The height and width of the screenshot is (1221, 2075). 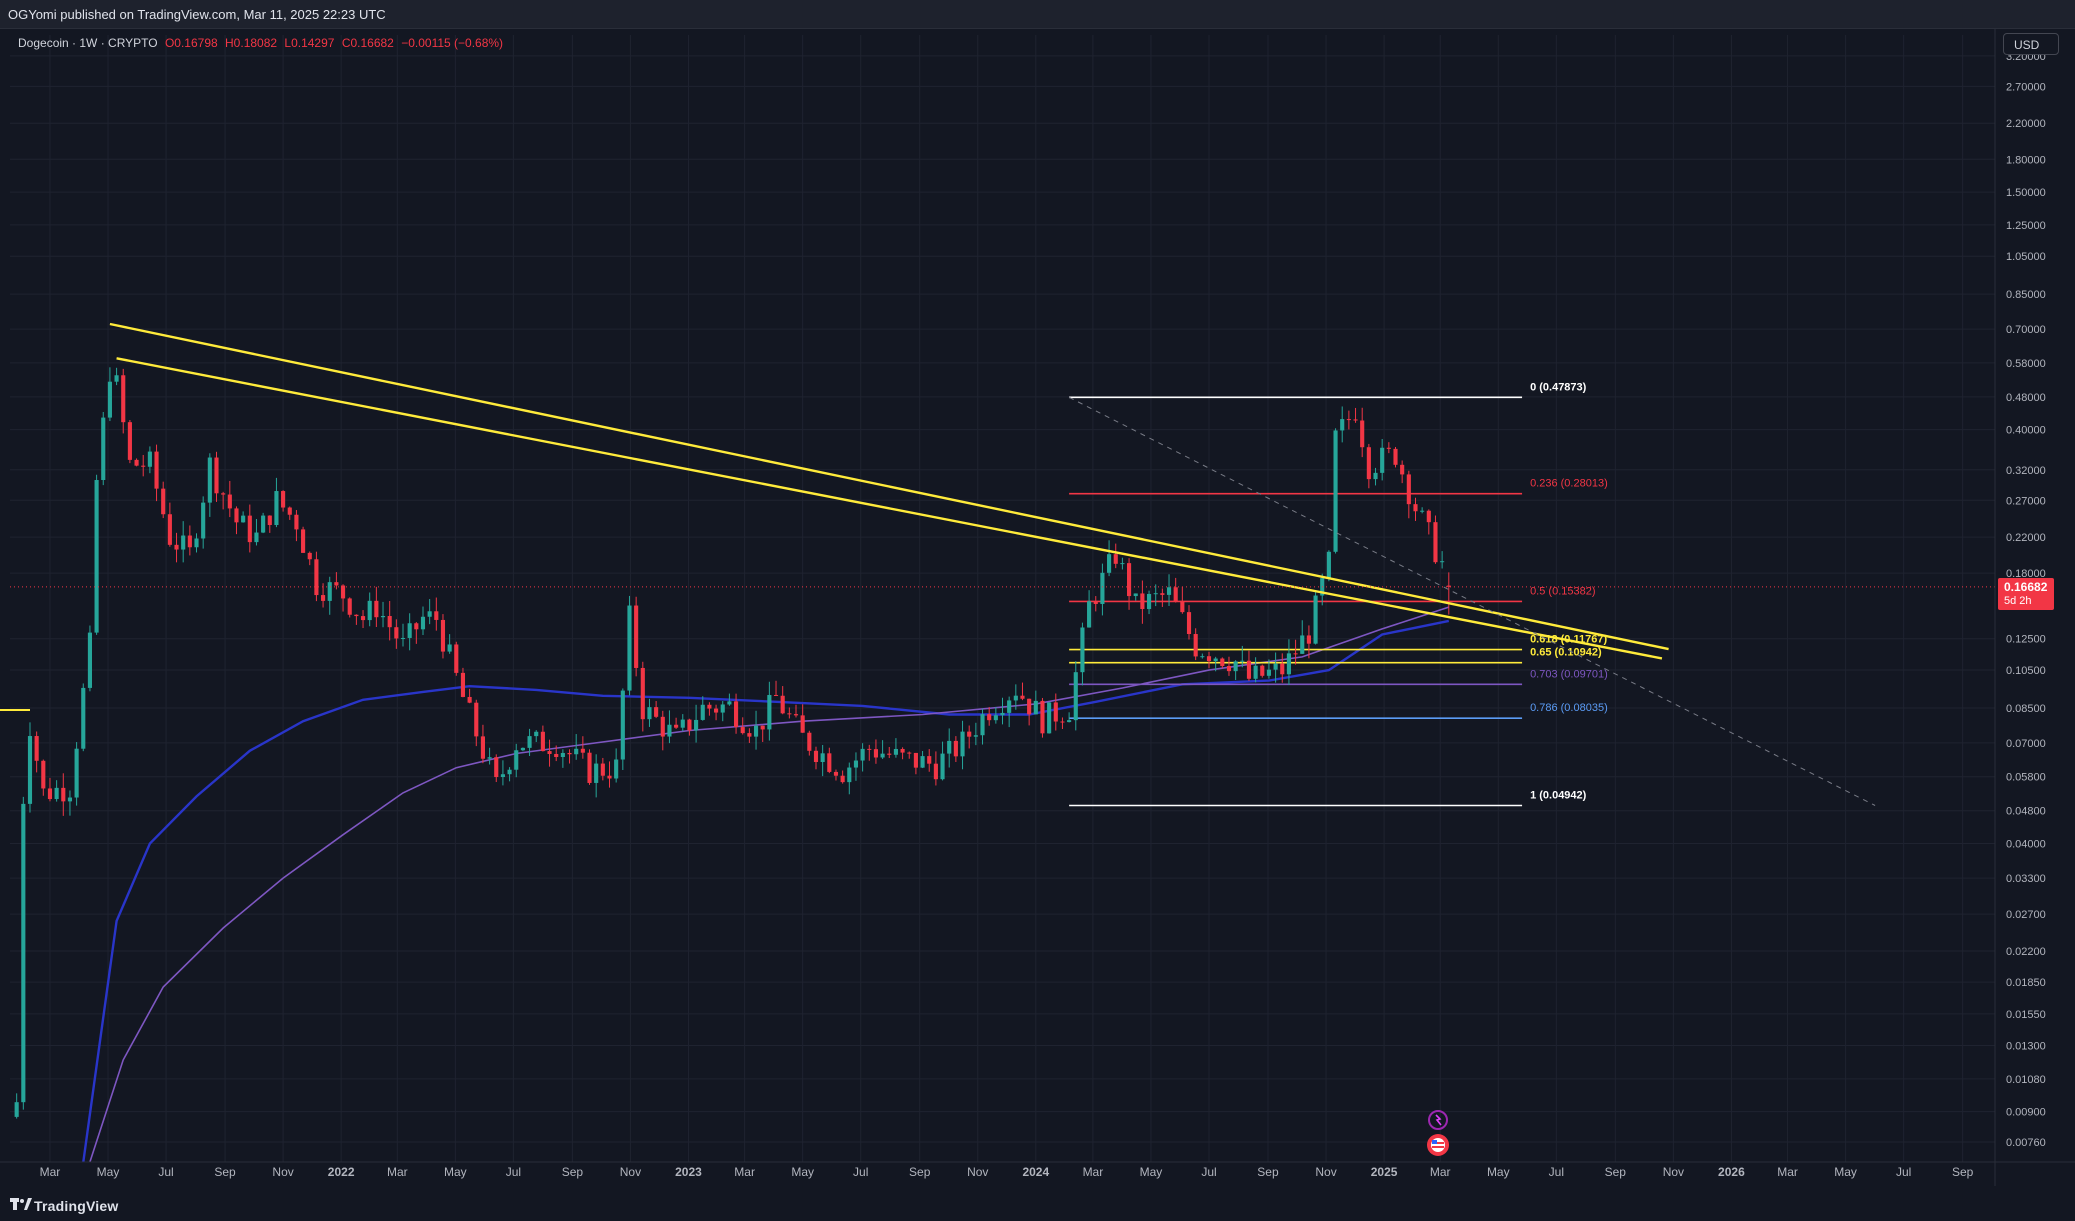 What do you see at coordinates (1438, 1145) in the screenshot?
I see `us-flag-event-icon` at bounding box center [1438, 1145].